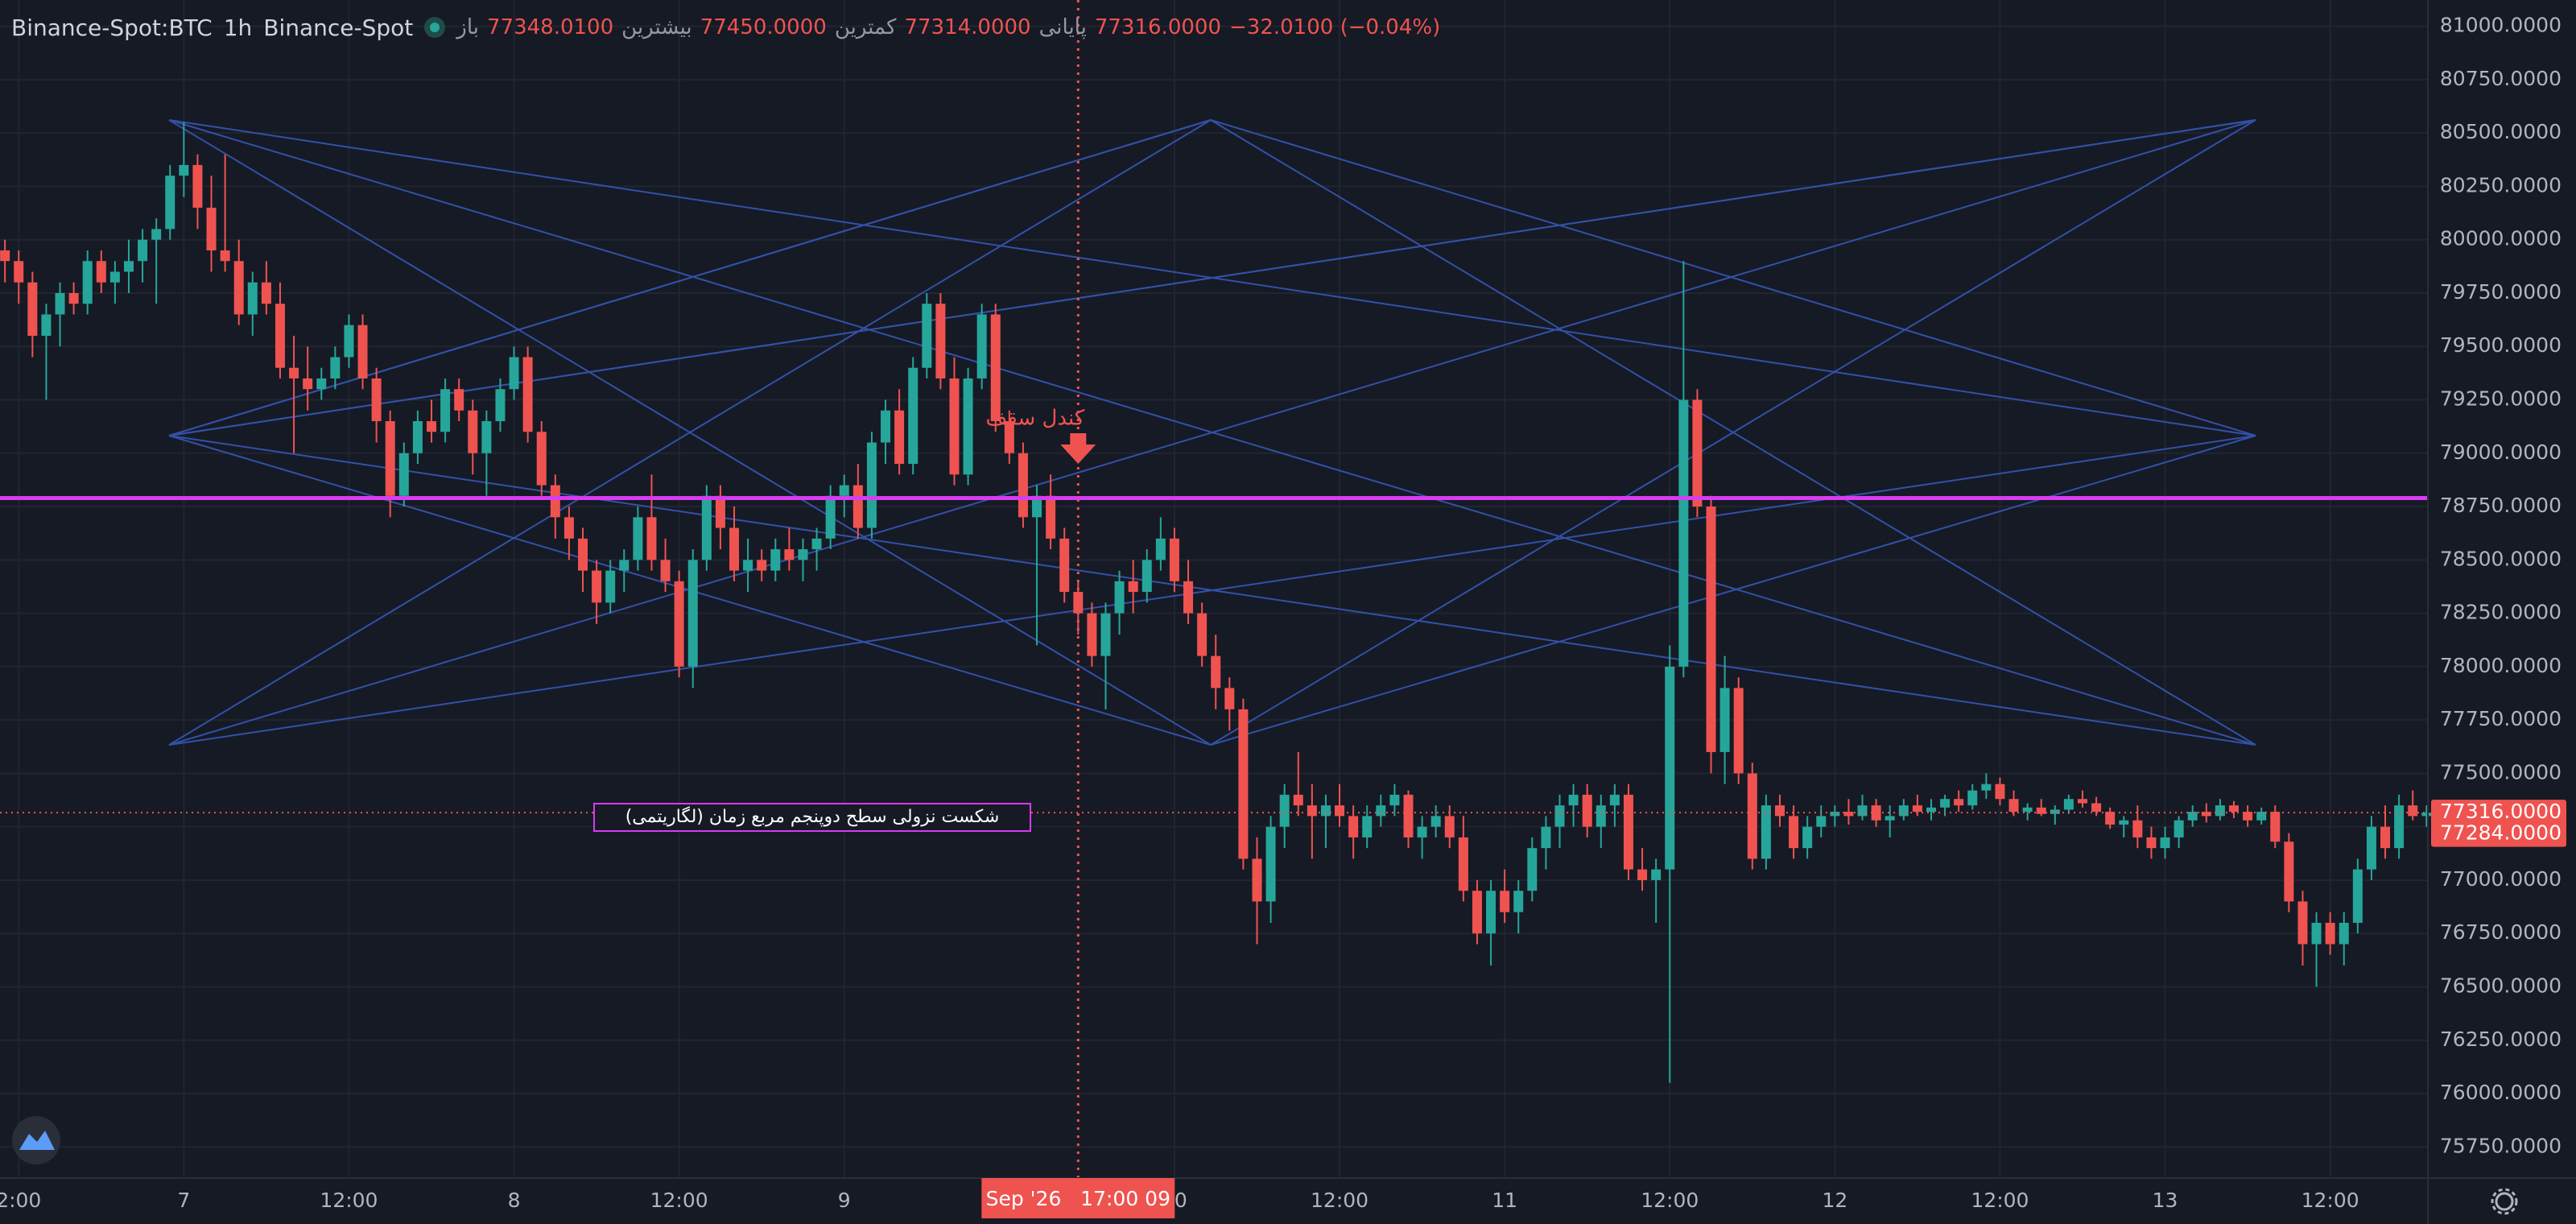 The width and height of the screenshot is (2576, 1224). What do you see at coordinates (2501, 558) in the screenshot?
I see `y-tick-label: 78500.0000` at bounding box center [2501, 558].